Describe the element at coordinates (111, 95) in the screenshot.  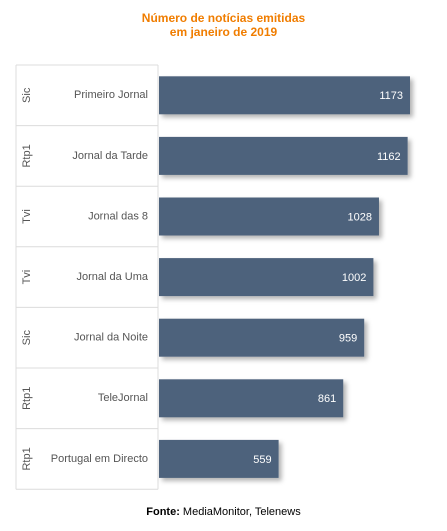
I see `category-label: Primeiro Jornal` at that location.